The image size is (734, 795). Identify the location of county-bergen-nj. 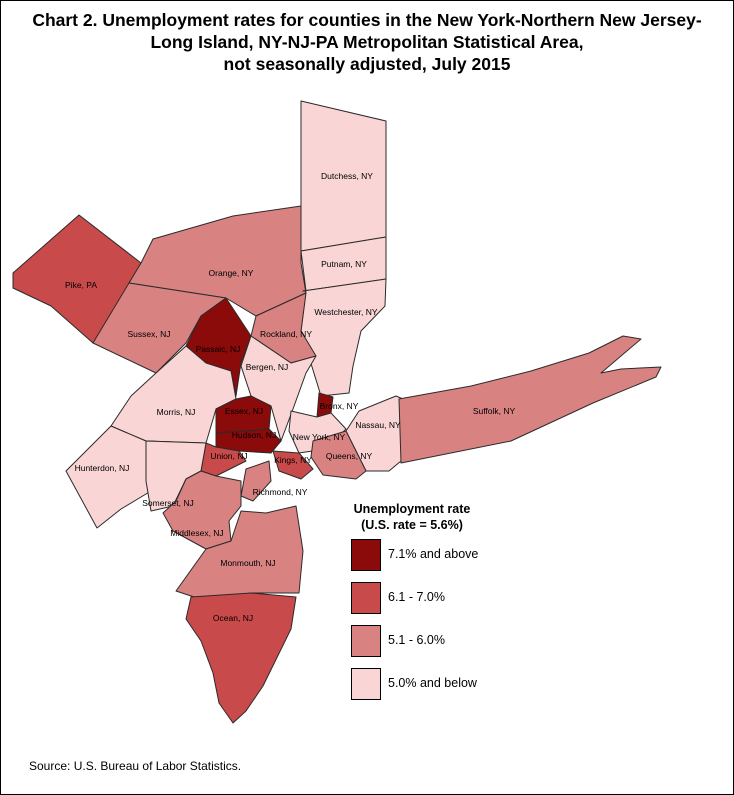
(278, 388).